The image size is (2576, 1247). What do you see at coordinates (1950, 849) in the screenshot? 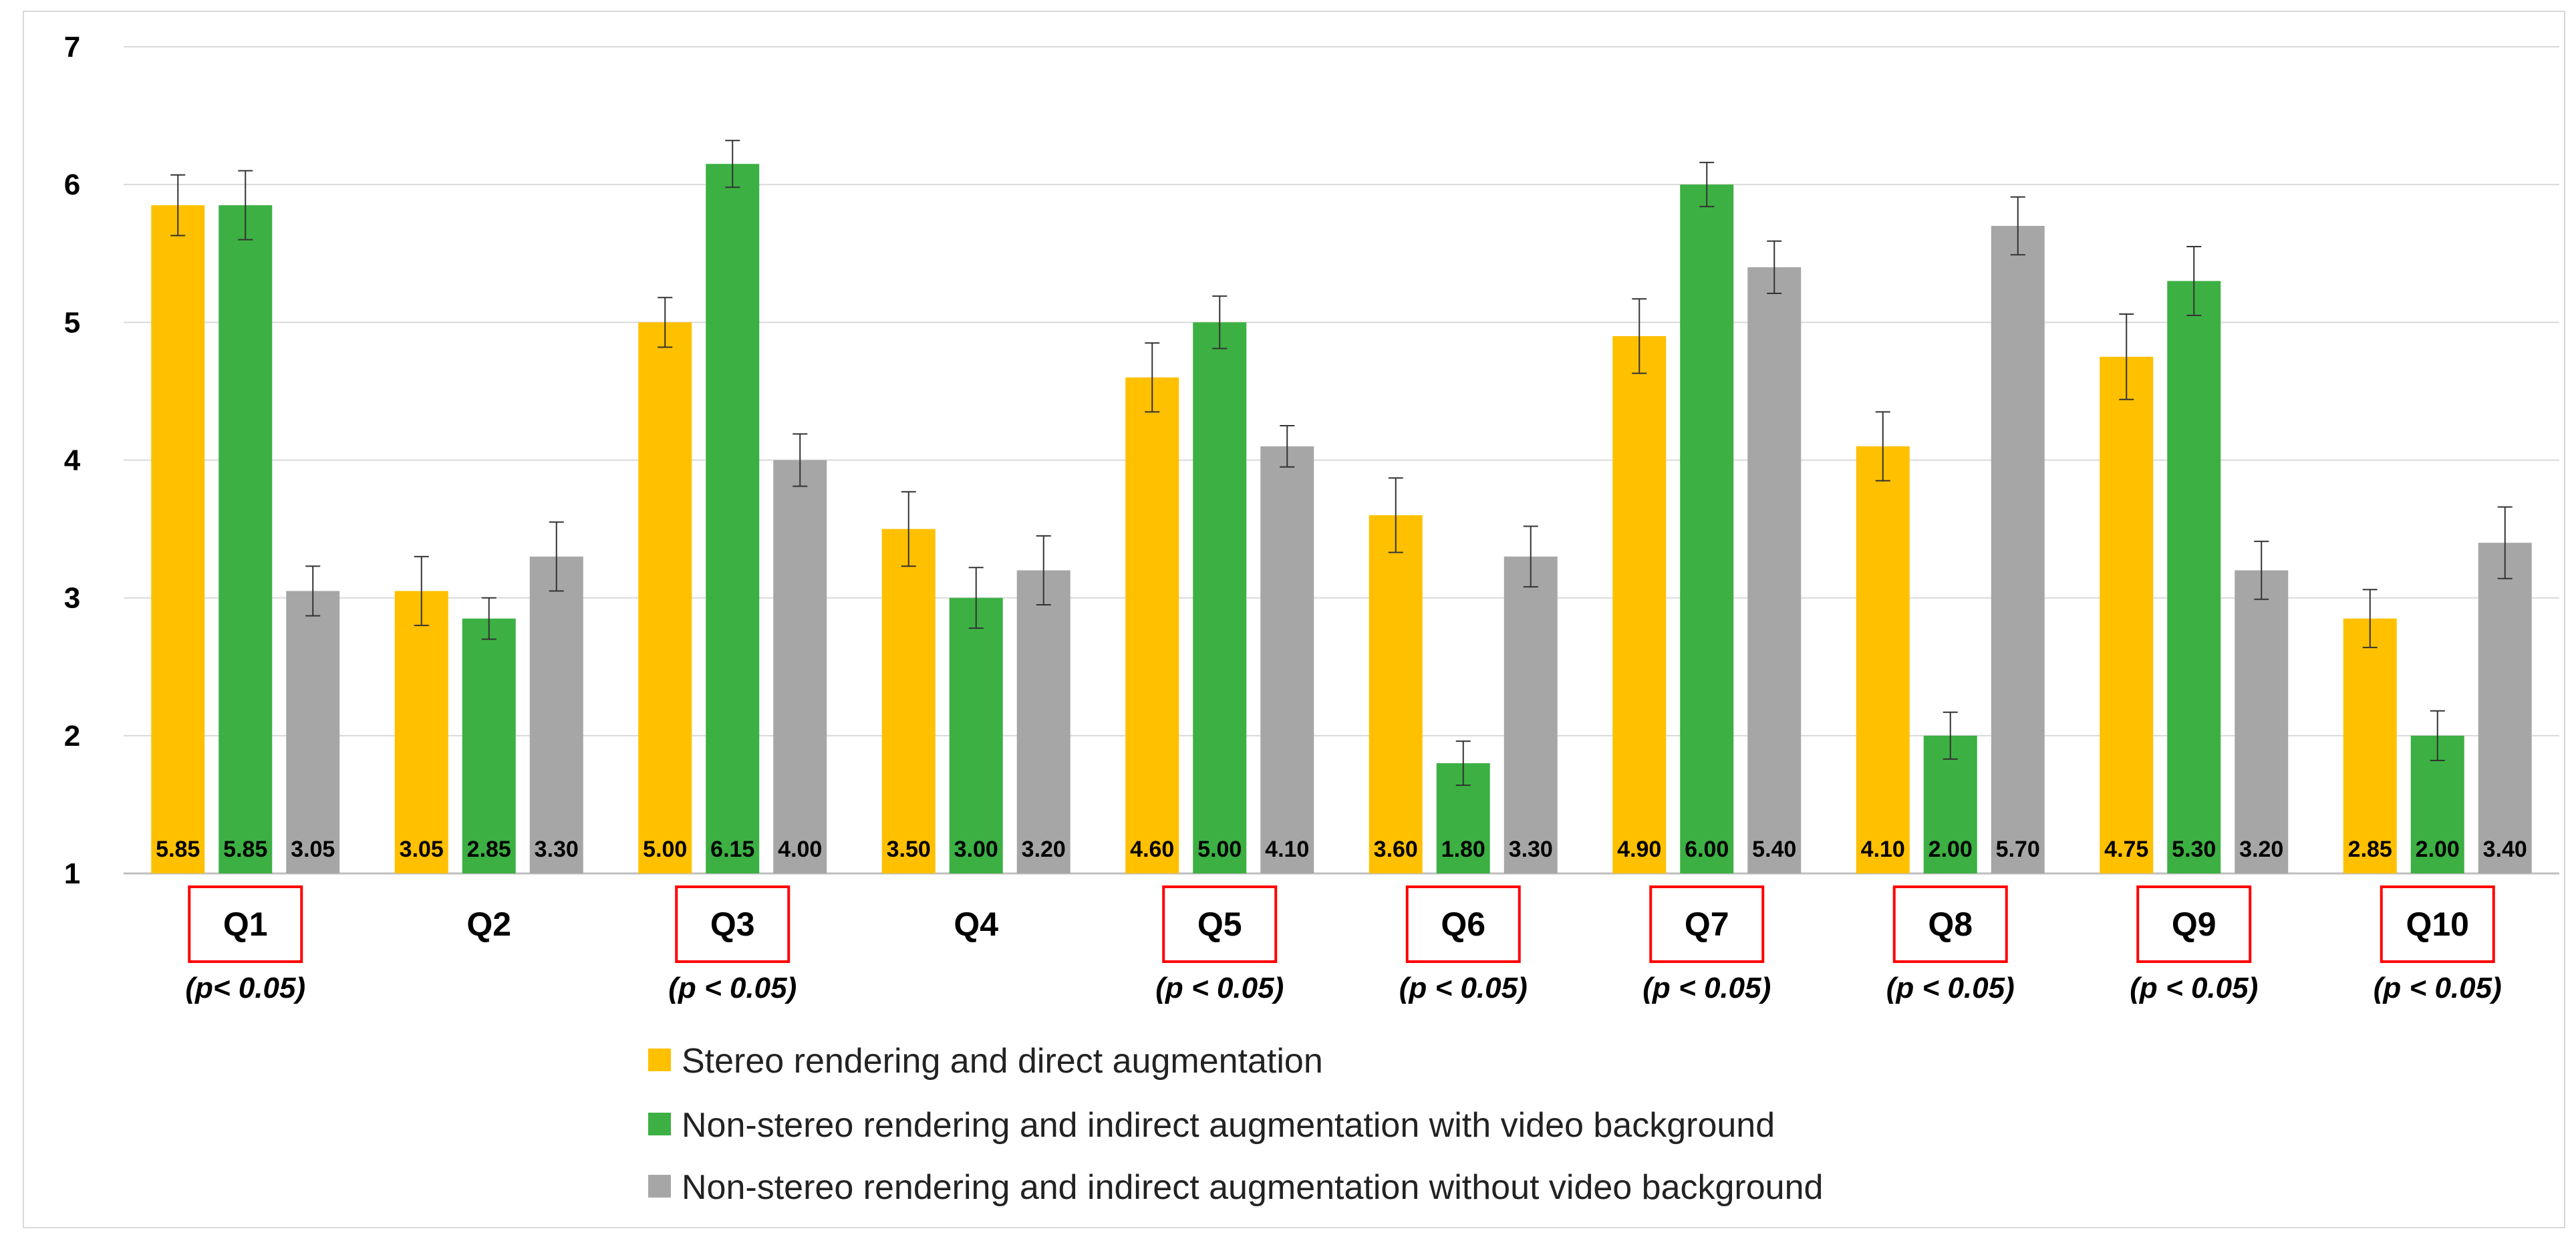
I see `data-label-q8-series-2: 2.00` at bounding box center [1950, 849].